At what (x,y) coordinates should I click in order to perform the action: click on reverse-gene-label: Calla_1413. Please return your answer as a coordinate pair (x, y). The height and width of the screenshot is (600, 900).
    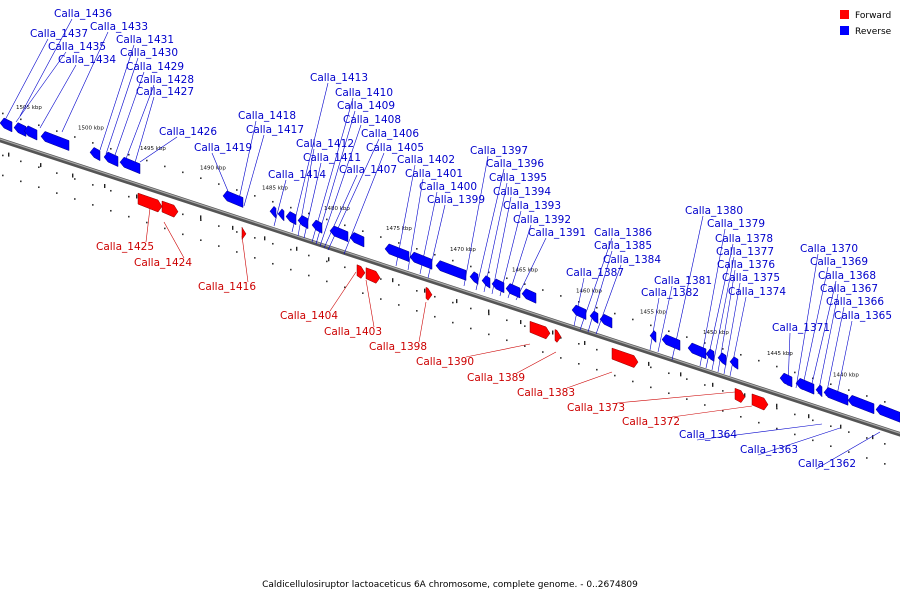
    Looking at the image, I should click on (339, 78).